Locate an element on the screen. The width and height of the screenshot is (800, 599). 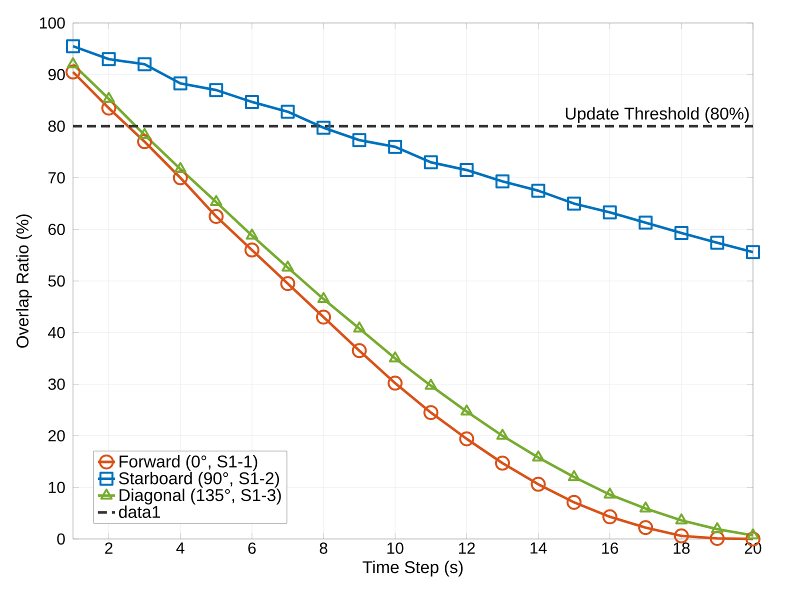
y-tick-label: 10 is located at coordinates (56, 488).